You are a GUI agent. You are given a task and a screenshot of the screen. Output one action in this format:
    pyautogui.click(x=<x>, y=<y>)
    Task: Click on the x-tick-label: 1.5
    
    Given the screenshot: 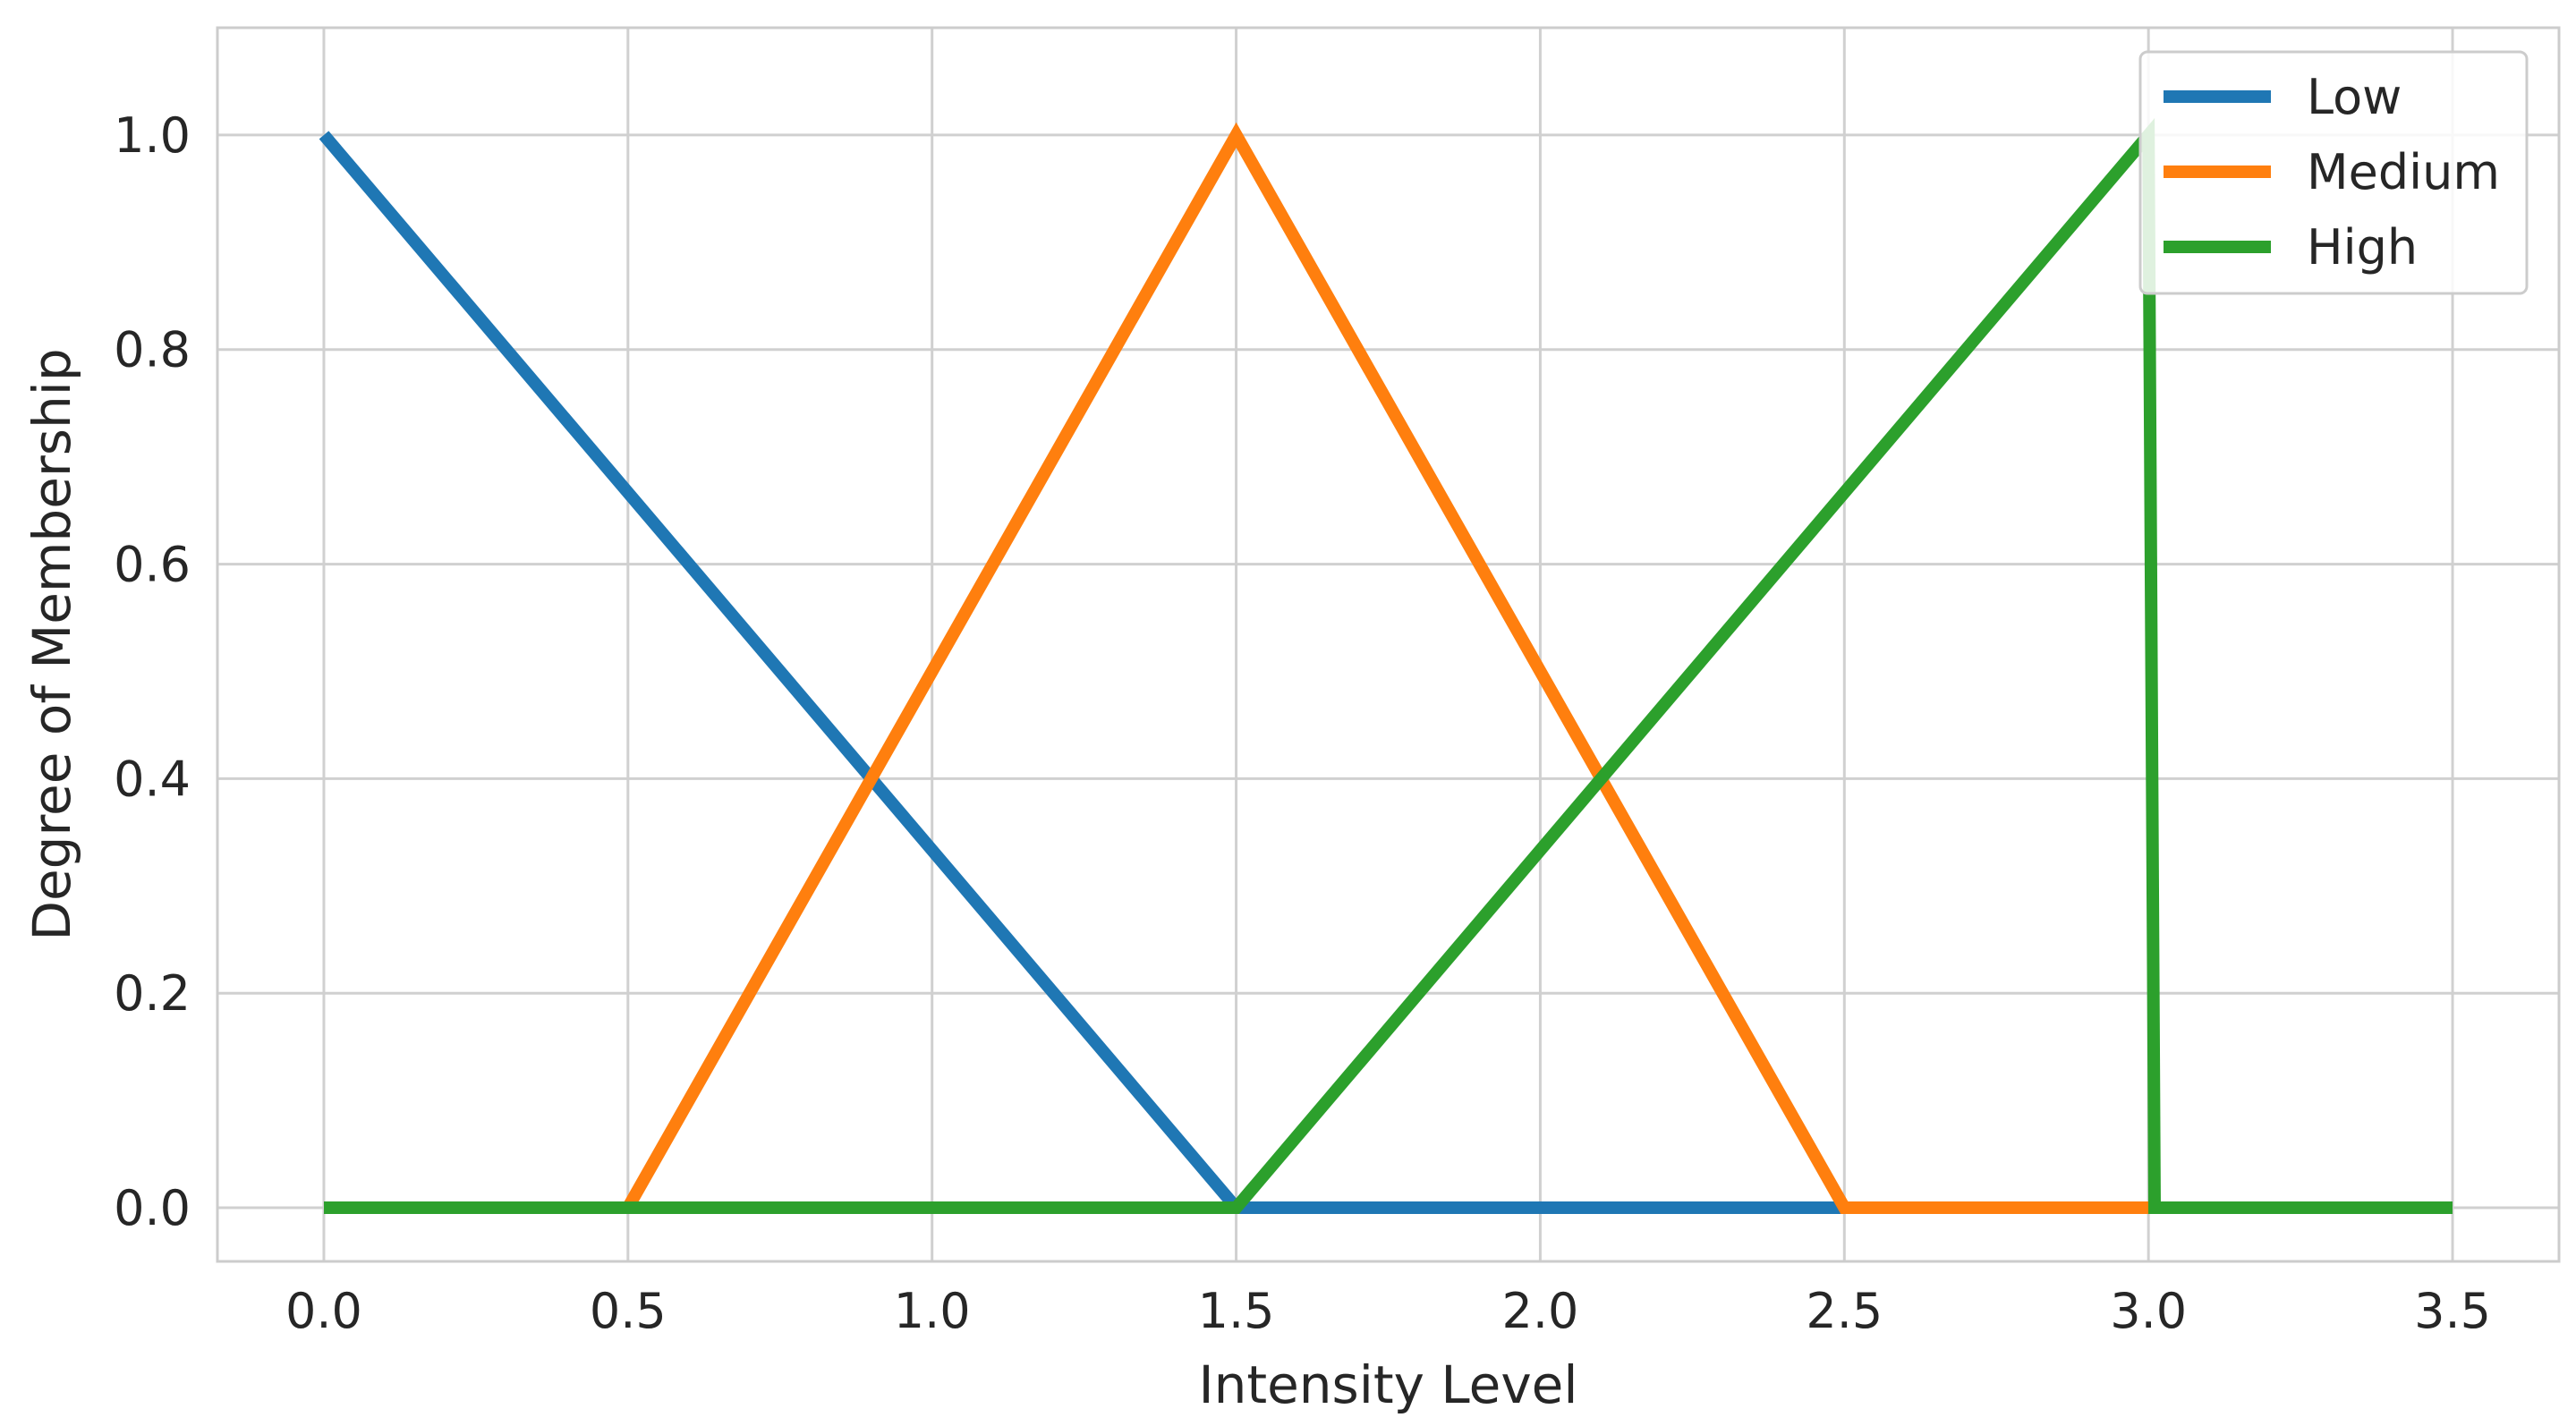 What is the action you would take?
    pyautogui.click(x=1236, y=1311)
    